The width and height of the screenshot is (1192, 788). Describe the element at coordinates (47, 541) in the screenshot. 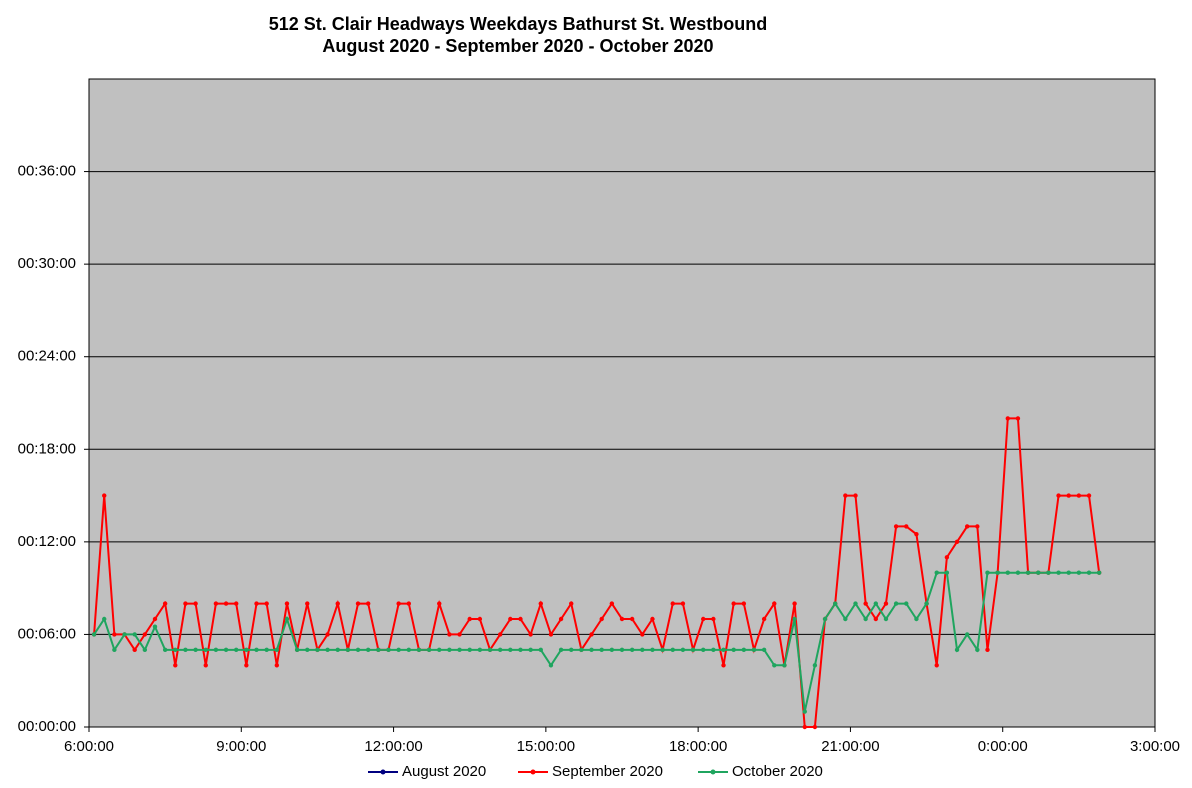

I see `y-tick-label: 00:12:00` at that location.